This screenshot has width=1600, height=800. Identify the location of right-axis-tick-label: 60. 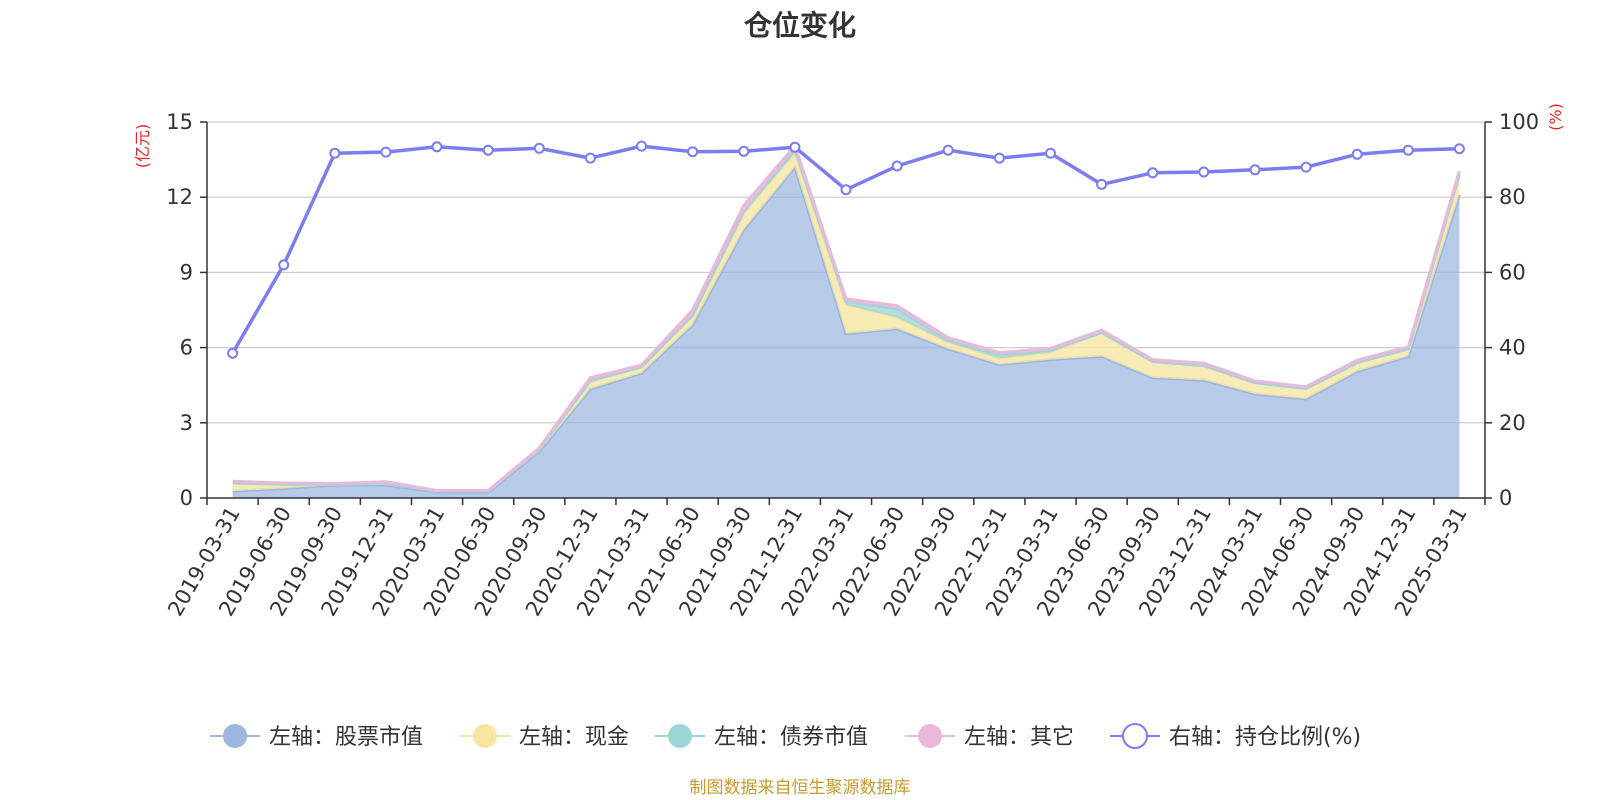
(1512, 272).